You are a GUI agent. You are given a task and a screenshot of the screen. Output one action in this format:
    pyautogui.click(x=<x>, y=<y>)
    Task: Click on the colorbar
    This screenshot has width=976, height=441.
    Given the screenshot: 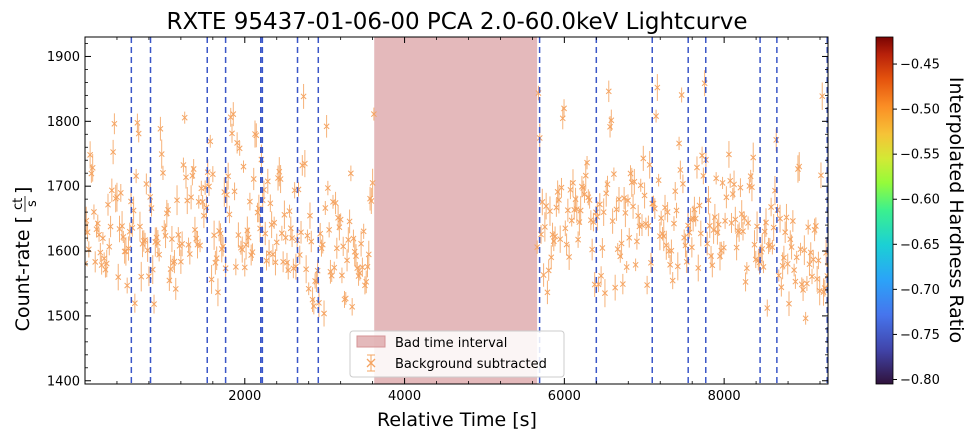 What is the action you would take?
    pyautogui.click(x=884, y=210)
    